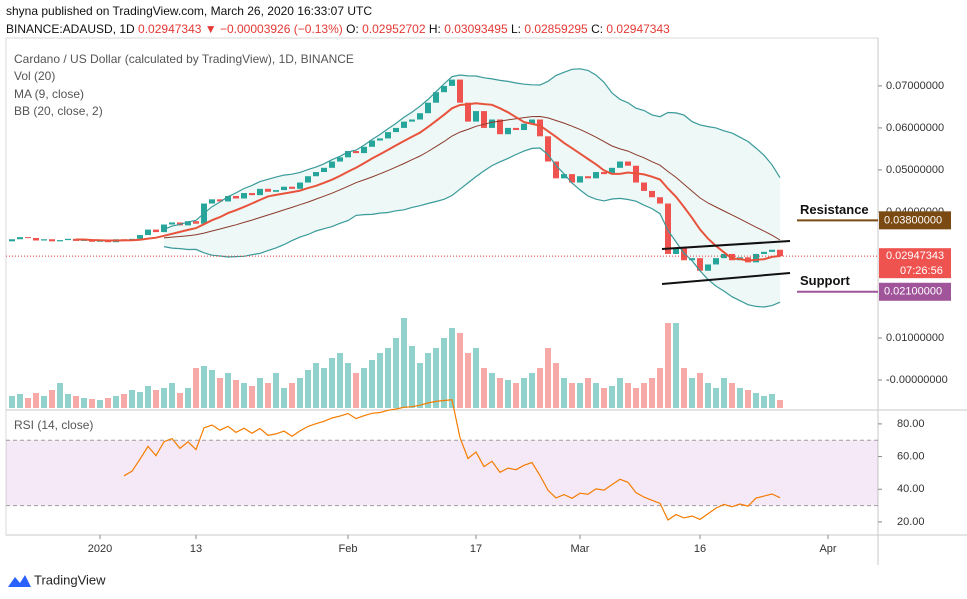 The height and width of the screenshot is (599, 967). I want to click on x-tick-label: 16, so click(700, 549).